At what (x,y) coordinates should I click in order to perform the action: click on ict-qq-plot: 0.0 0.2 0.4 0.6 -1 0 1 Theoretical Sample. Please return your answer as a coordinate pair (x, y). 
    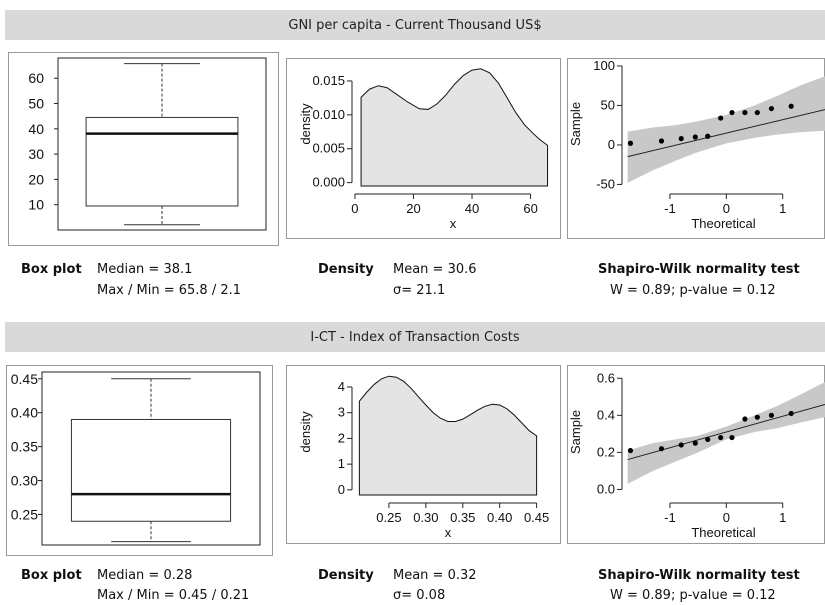
    Looking at the image, I should click on (696, 454).